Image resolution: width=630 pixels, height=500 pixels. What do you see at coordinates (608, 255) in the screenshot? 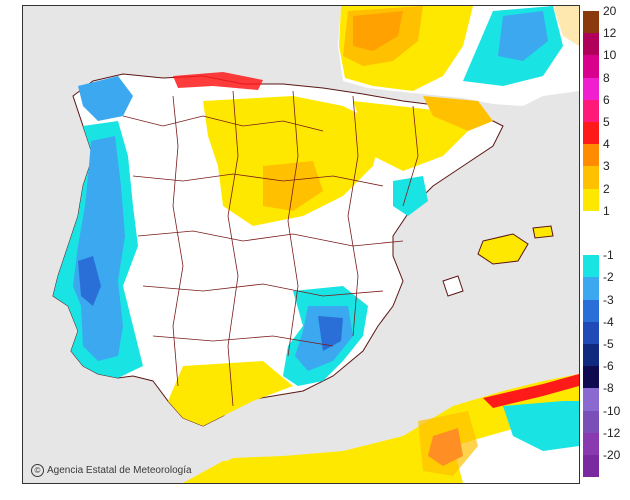
I see `legend-label: -1` at bounding box center [608, 255].